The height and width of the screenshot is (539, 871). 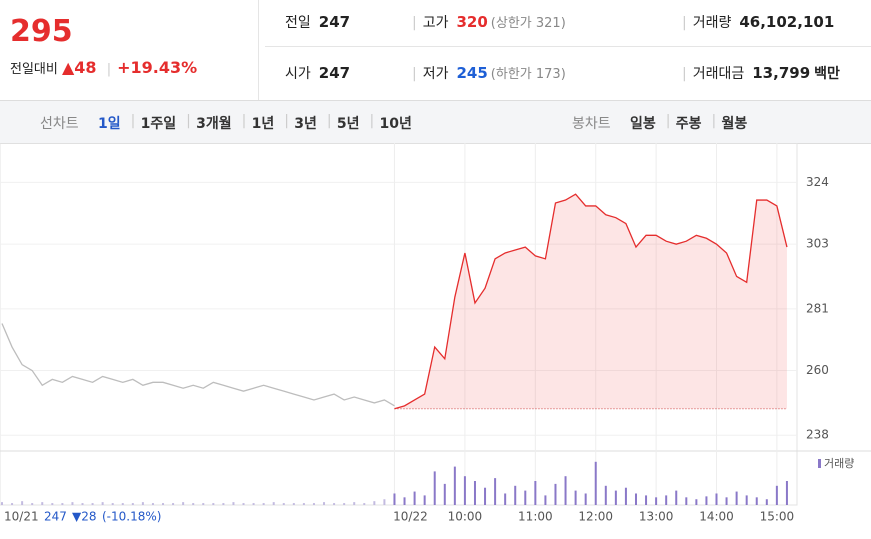 What do you see at coordinates (21, 517) in the screenshot?
I see `prev-day-info: 10/21` at bounding box center [21, 517].